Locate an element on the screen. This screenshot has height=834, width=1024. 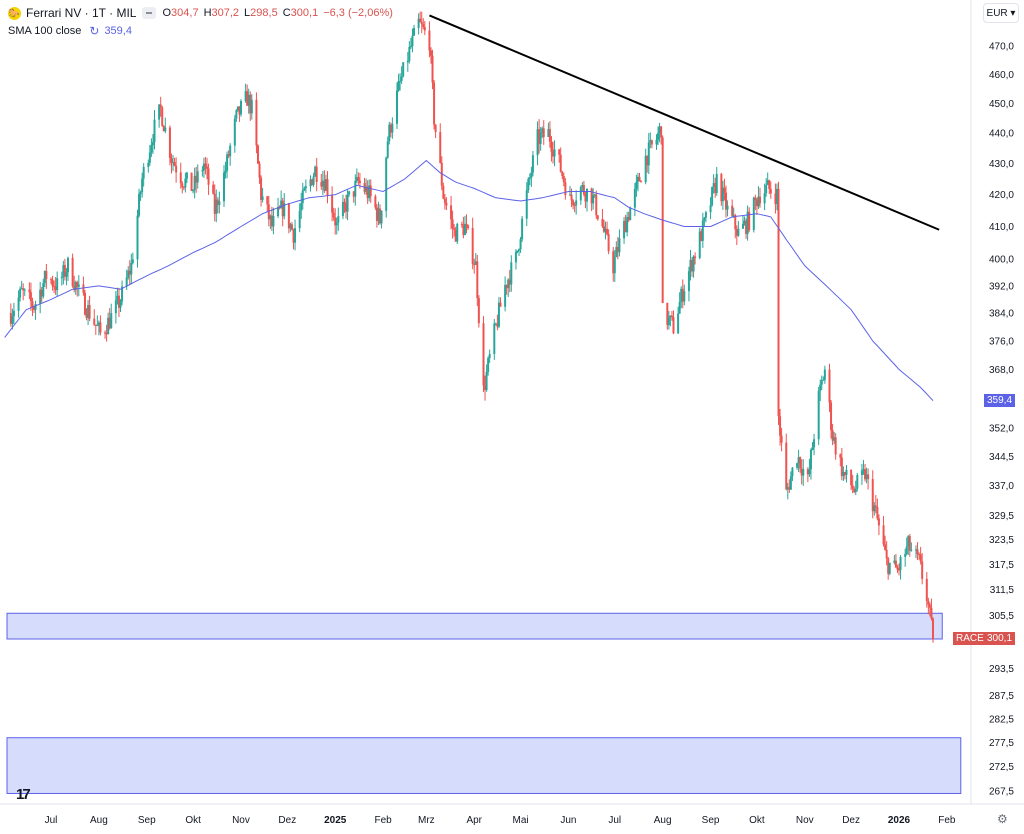
sma-indicator-label: SMA 100 close is located at coordinates (45, 31).